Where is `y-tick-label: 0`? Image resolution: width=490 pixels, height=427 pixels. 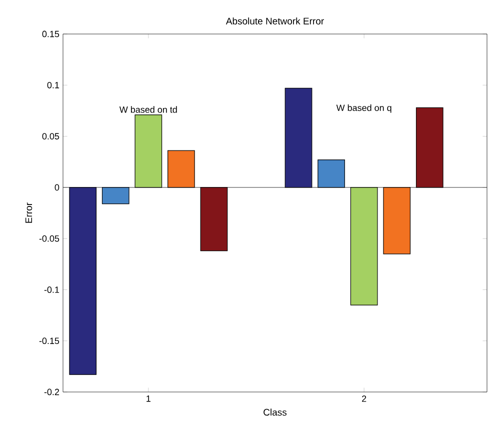 y-tick-label: 0 is located at coordinates (57, 187).